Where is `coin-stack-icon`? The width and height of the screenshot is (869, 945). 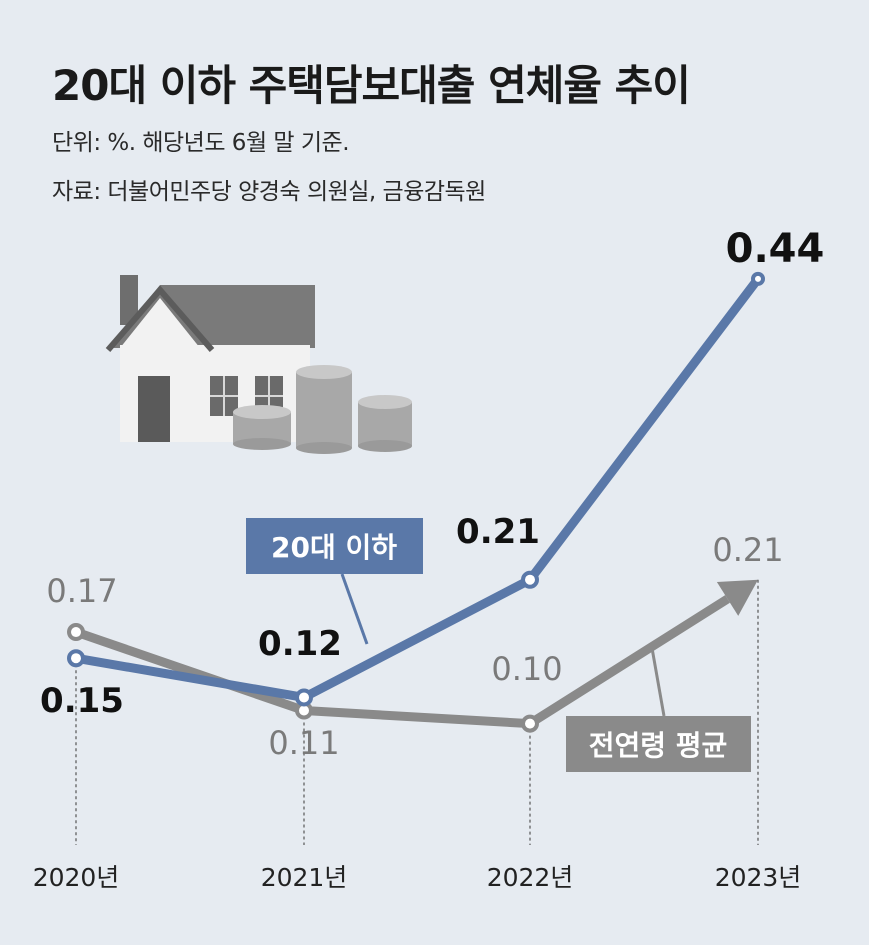
coin-stack-icon is located at coordinates (322, 409).